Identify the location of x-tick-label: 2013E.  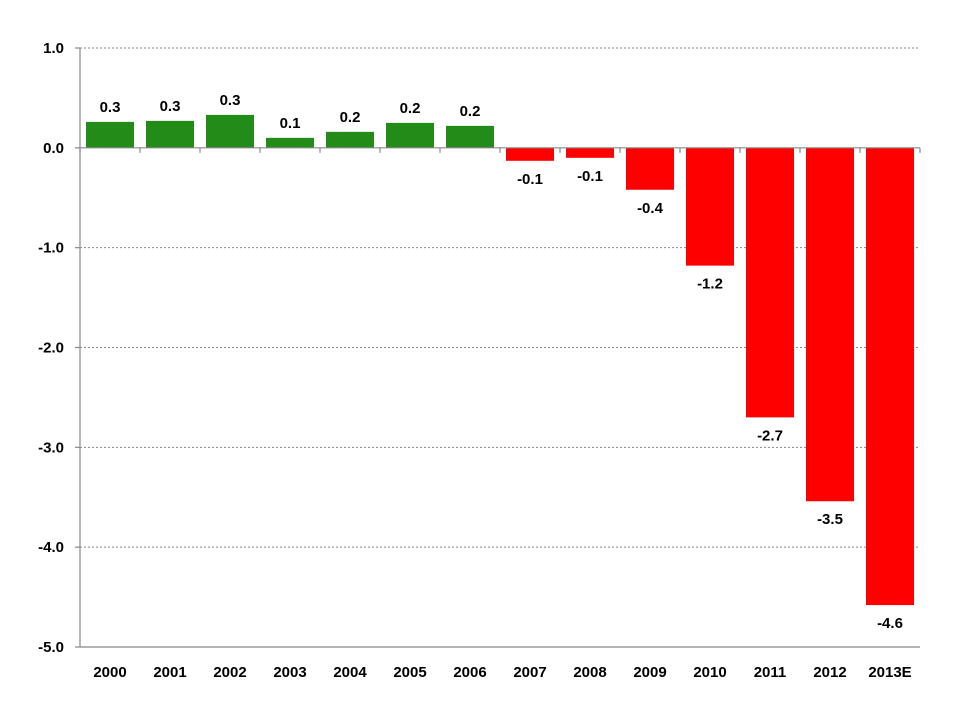
(889, 672).